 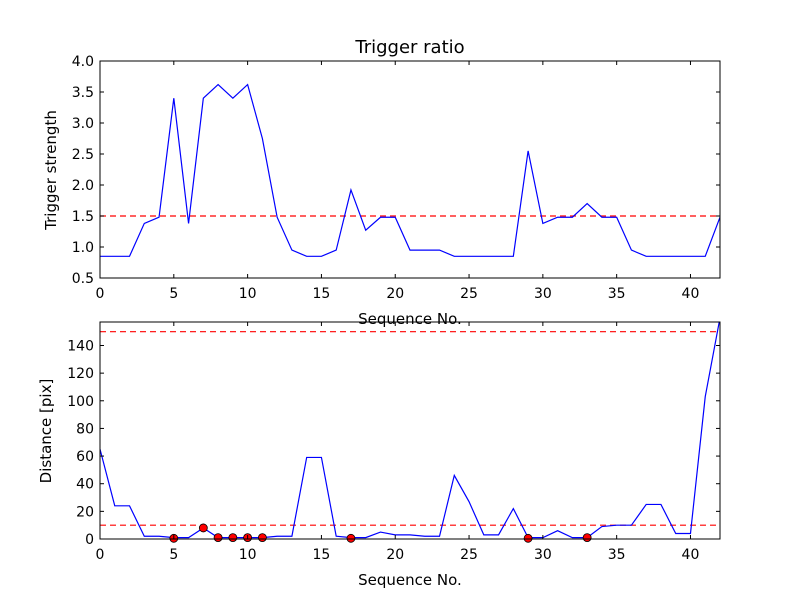 I want to click on y-tick-label: 60, so click(x=85, y=457).